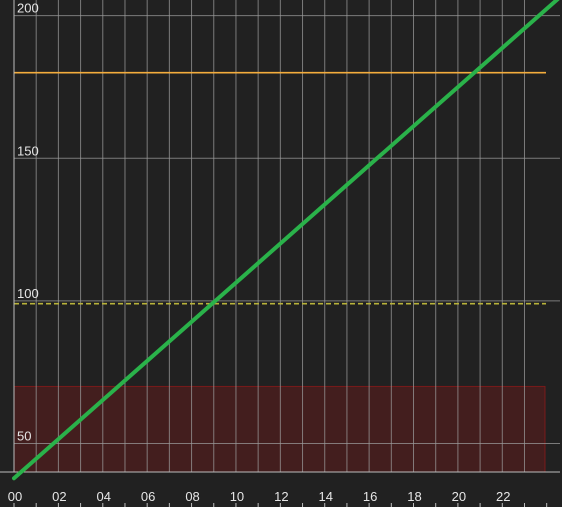  What do you see at coordinates (459, 496) in the screenshot?
I see `x-tick-label: 20` at bounding box center [459, 496].